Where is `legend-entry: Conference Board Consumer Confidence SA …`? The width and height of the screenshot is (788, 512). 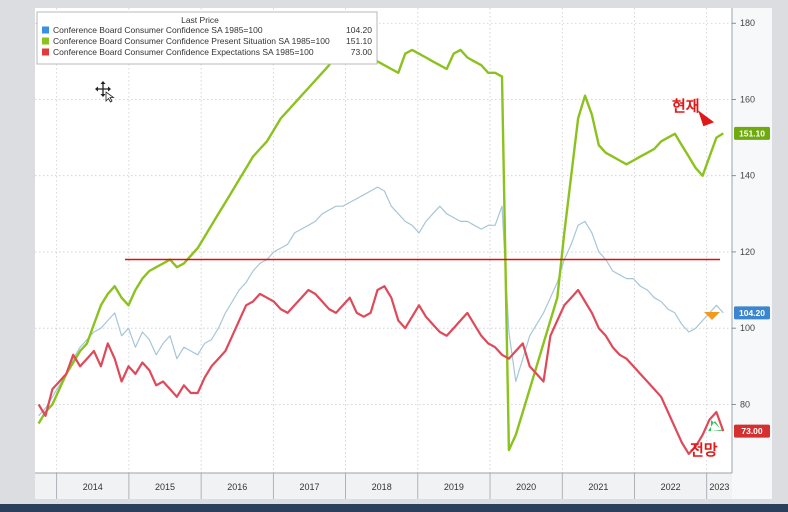
legend-entry: Conference Board Consumer Confidence SA … is located at coordinates (207, 30).